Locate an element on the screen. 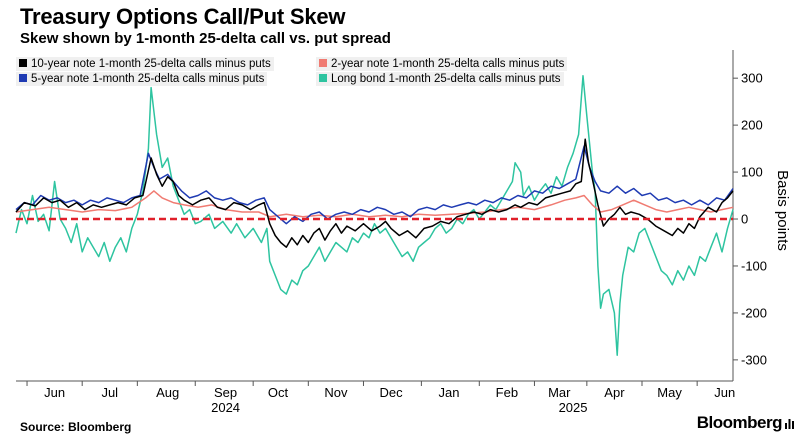 The image size is (806, 445). x-tick-label: Oct is located at coordinates (278, 392).